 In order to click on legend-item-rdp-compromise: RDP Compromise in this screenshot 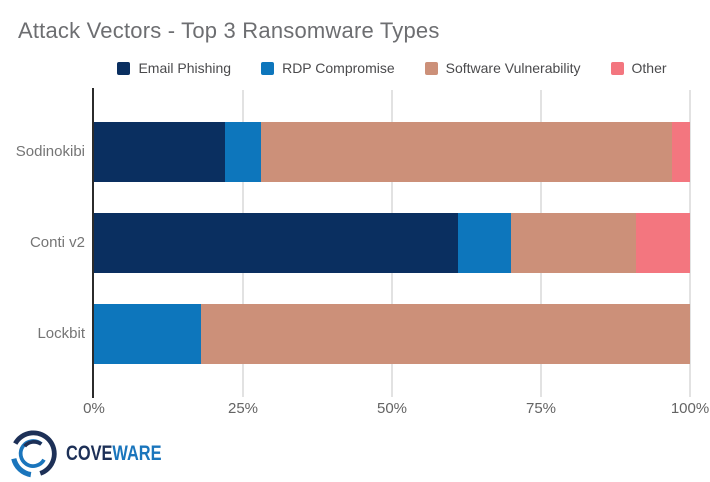, I will do `click(328, 68)`.